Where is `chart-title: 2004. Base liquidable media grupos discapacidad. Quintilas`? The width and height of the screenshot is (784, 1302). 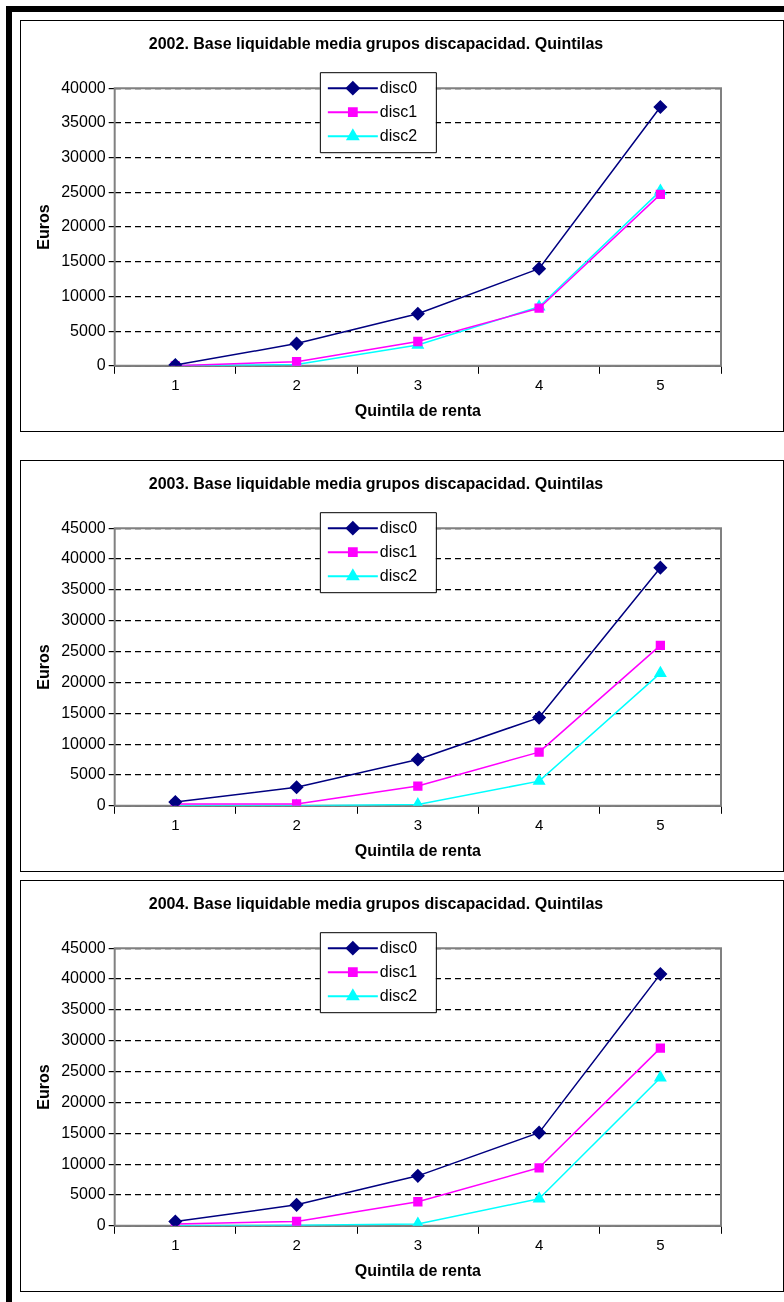 chart-title: 2004. Base liquidable media grupos discapacidad. Quintilas is located at coordinates (376, 904).